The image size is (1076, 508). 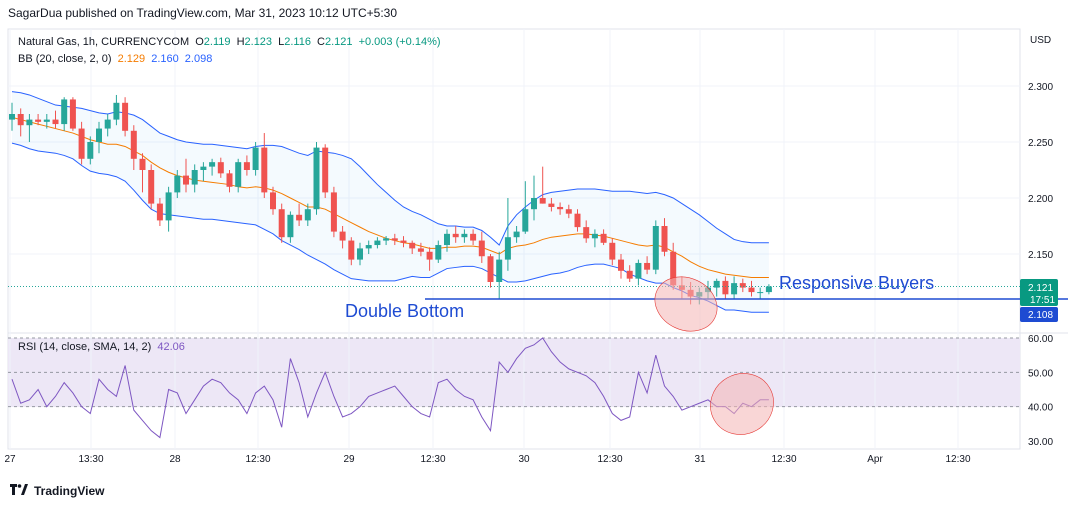 I want to click on legend-bb-label: BB (20, close, 2, 0), so click(x=65, y=59).